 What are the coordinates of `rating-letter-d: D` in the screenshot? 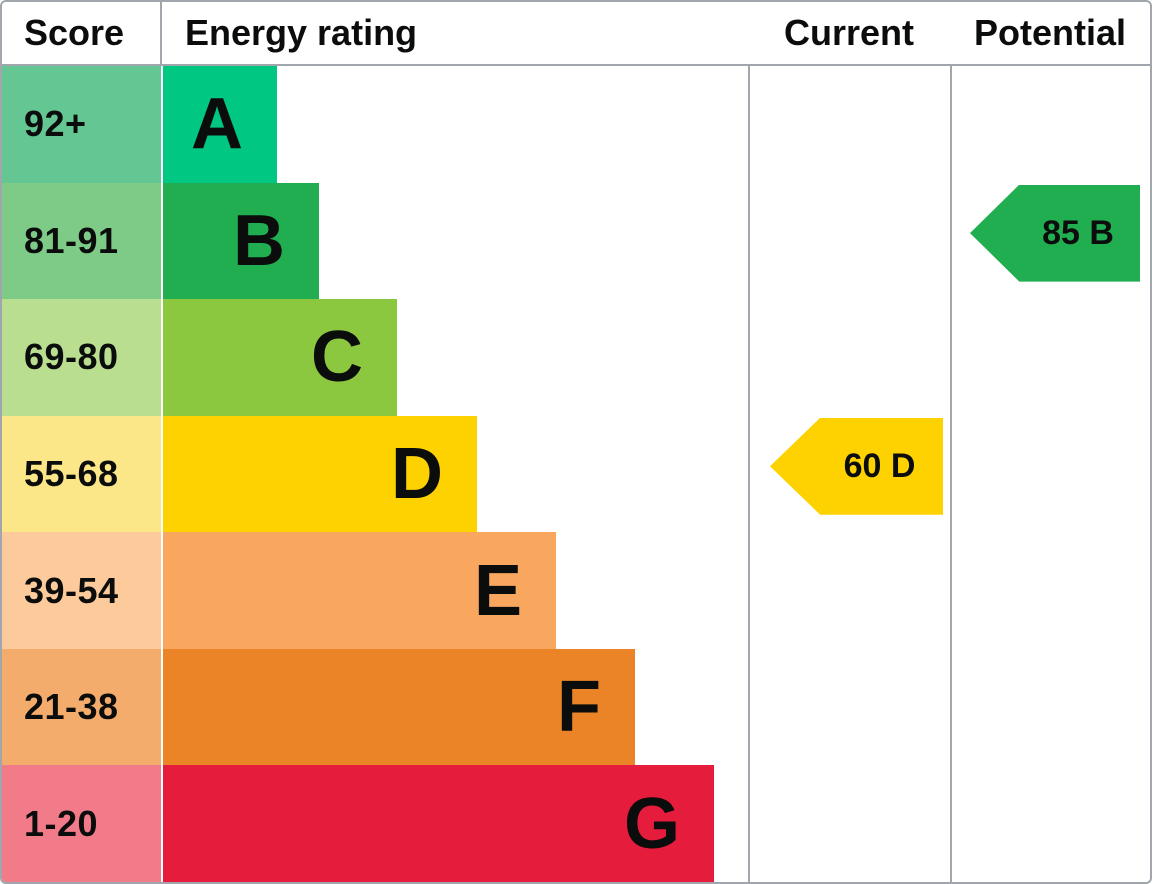 It's located at (417, 474).